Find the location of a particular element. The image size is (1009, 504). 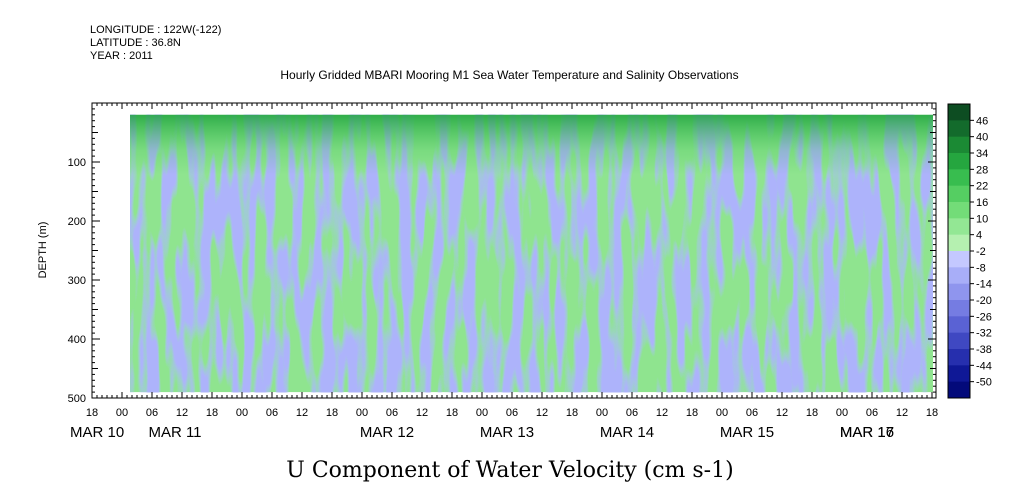

year-label: YEAR : 2011 is located at coordinates (121, 56).